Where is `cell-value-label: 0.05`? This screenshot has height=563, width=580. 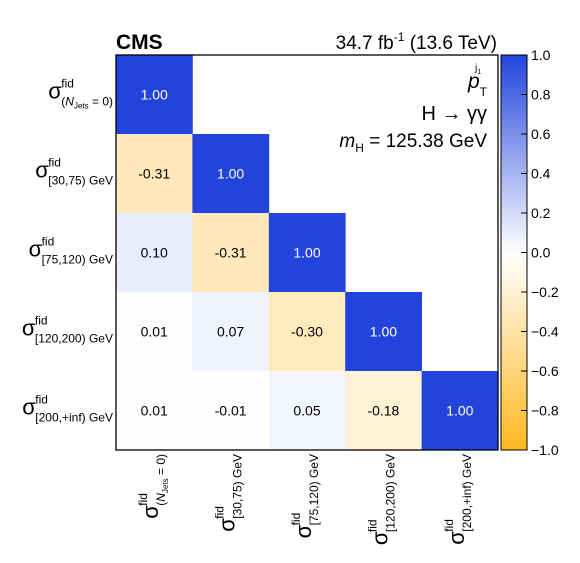
cell-value-label: 0.05 is located at coordinates (306, 411).